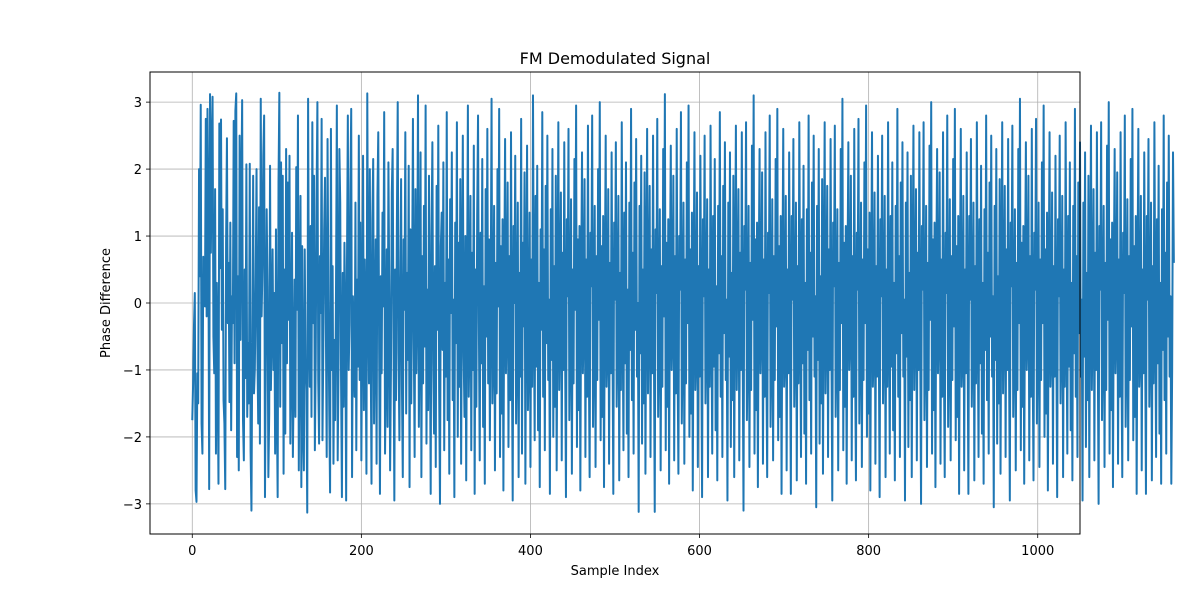  What do you see at coordinates (621, 546) in the screenshot?
I see `x-axis-ticks: 0 200 400 600 800 1000` at bounding box center [621, 546].